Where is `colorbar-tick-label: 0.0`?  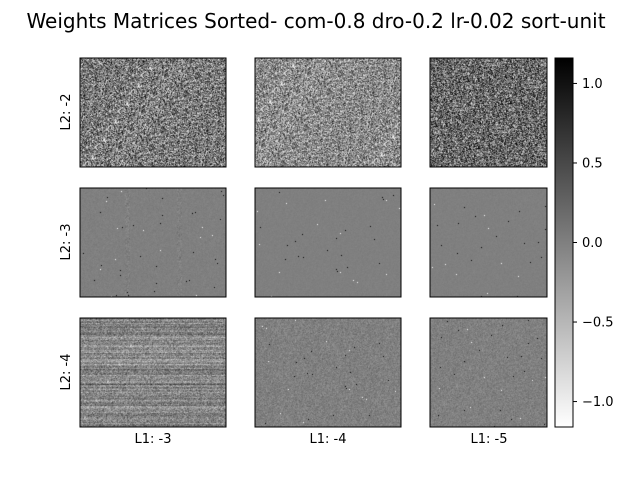
colorbar-tick-label: 0.0 is located at coordinates (592, 243).